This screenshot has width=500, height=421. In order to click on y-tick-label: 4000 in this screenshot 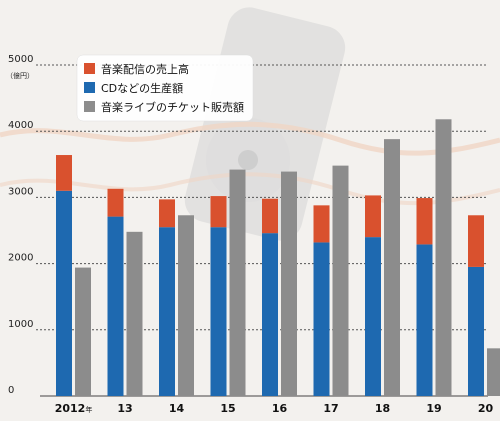, I will do `click(20, 125)`.